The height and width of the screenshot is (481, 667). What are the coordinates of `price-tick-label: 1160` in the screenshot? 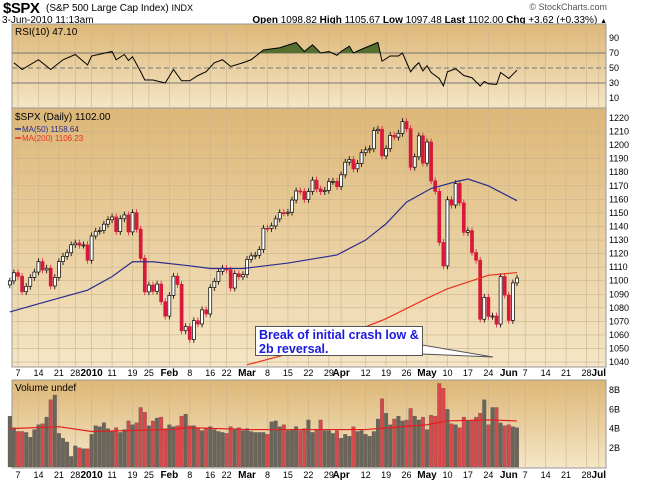 It's located at (618, 199).